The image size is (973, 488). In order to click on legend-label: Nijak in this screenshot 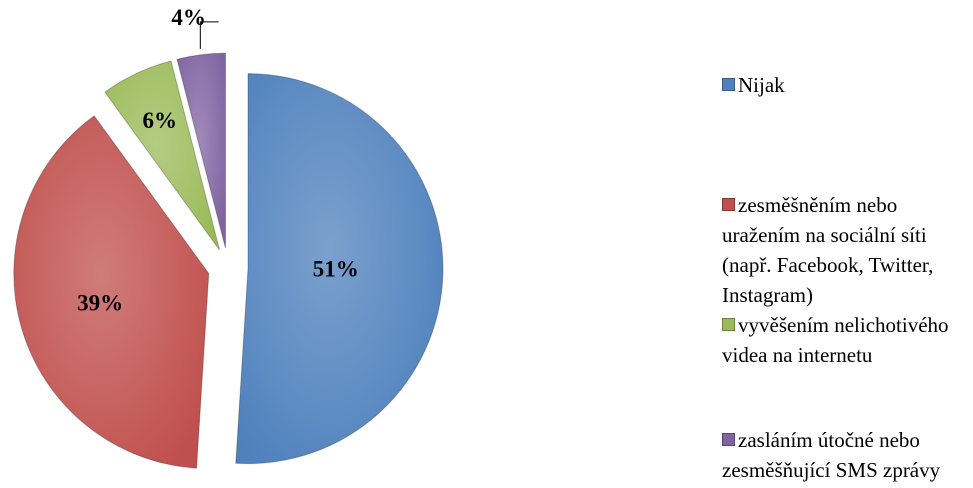, I will do `click(761, 85)`.